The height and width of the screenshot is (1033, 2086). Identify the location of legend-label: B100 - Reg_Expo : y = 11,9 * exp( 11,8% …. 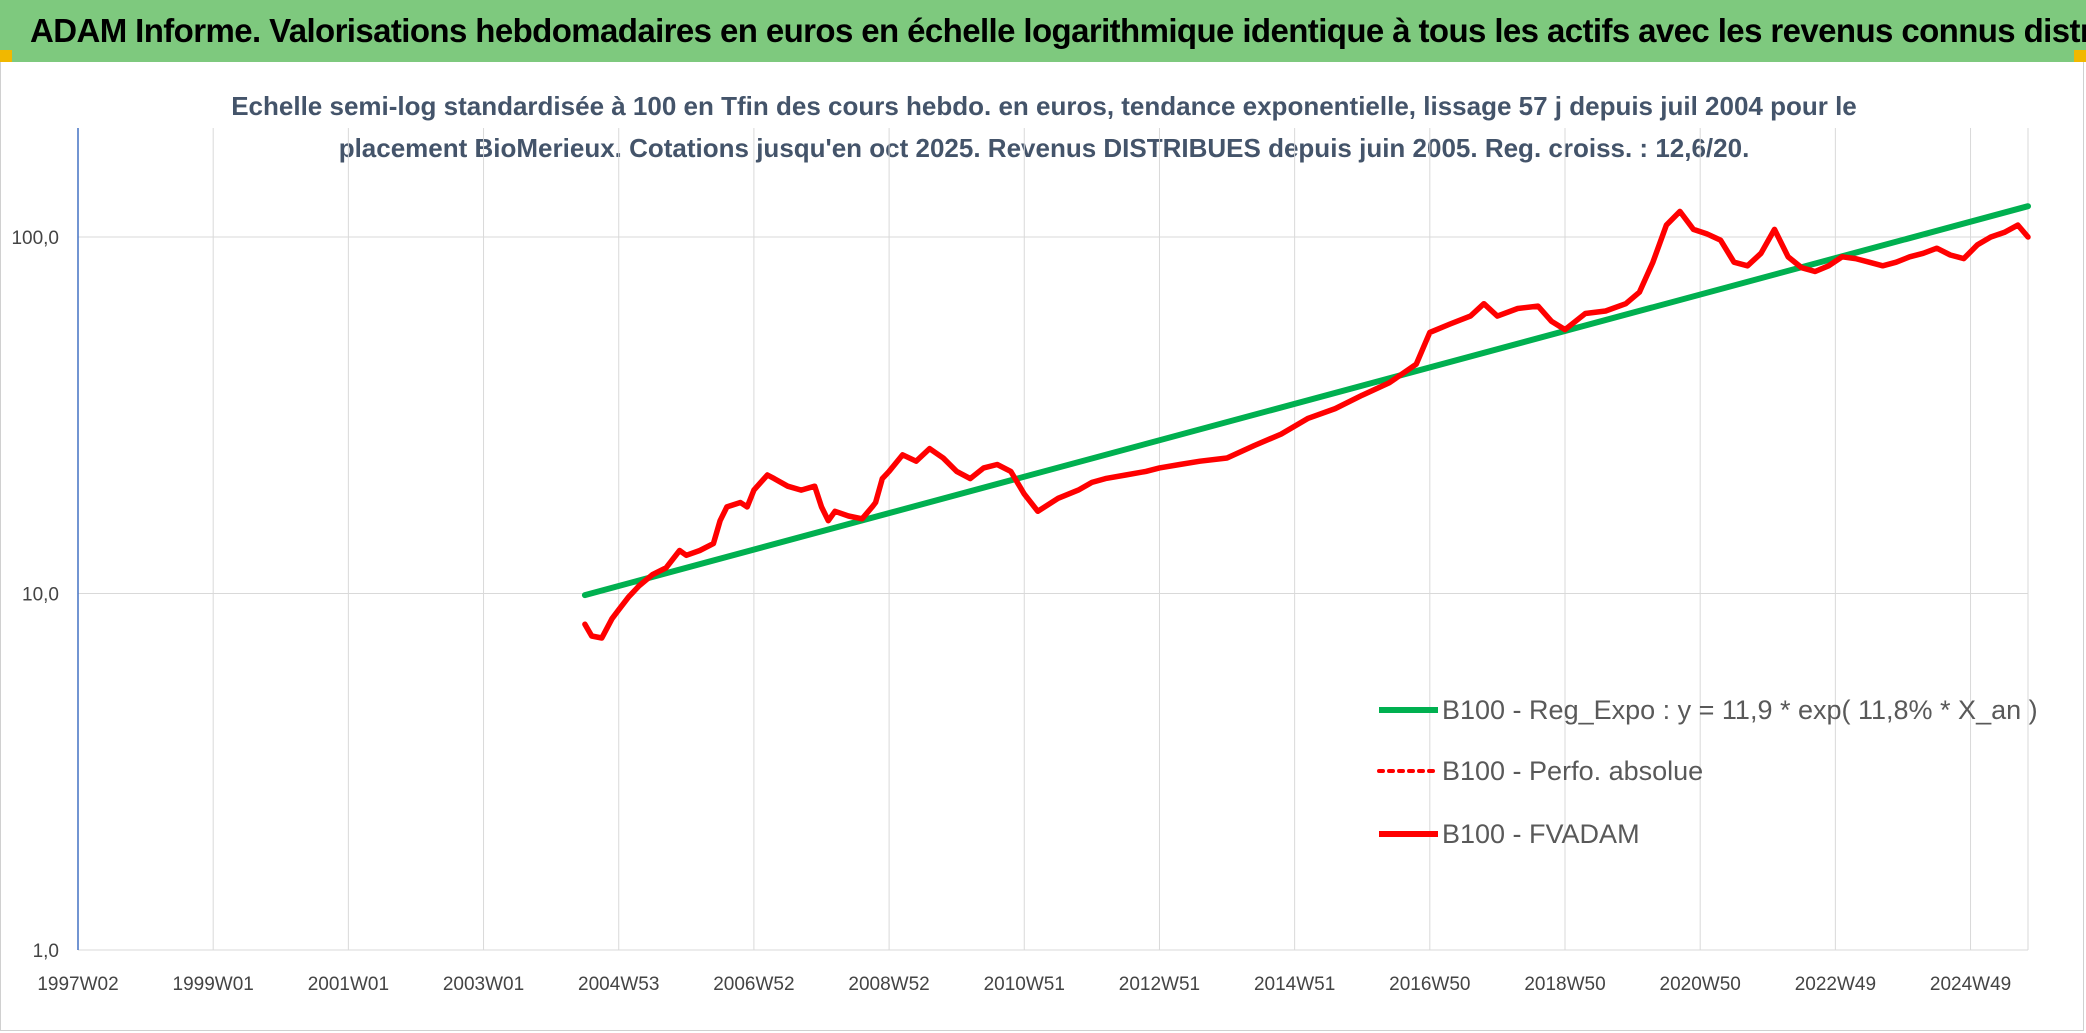
(1740, 710).